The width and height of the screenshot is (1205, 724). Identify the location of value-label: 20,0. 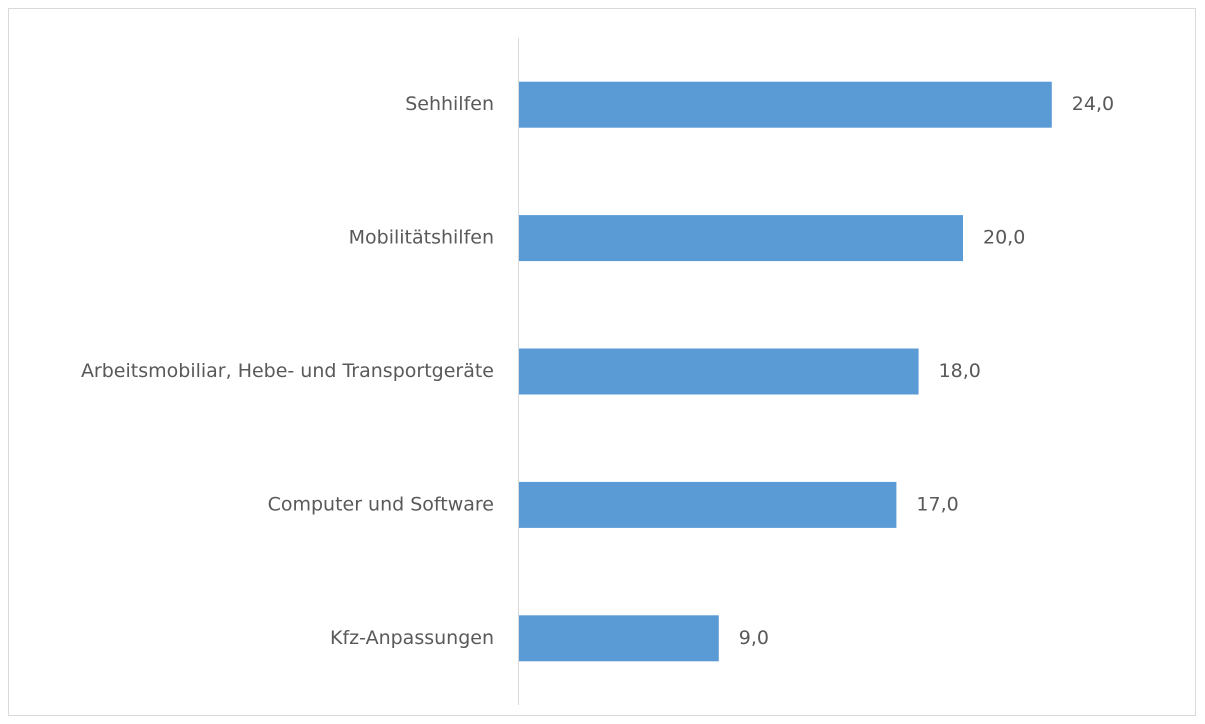
(1004, 238).